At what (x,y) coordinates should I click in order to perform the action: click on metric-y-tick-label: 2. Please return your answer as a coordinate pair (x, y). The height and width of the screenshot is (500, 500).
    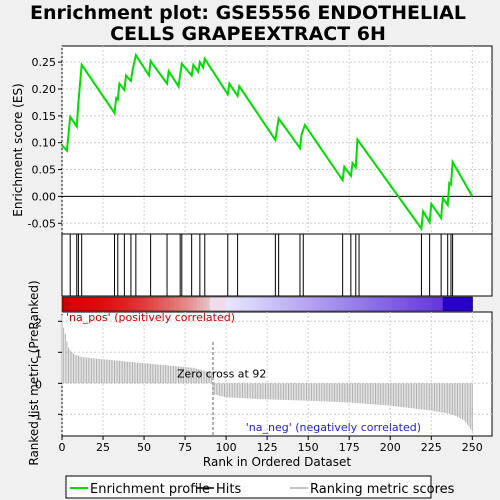
    Looking at the image, I should click on (38, 322).